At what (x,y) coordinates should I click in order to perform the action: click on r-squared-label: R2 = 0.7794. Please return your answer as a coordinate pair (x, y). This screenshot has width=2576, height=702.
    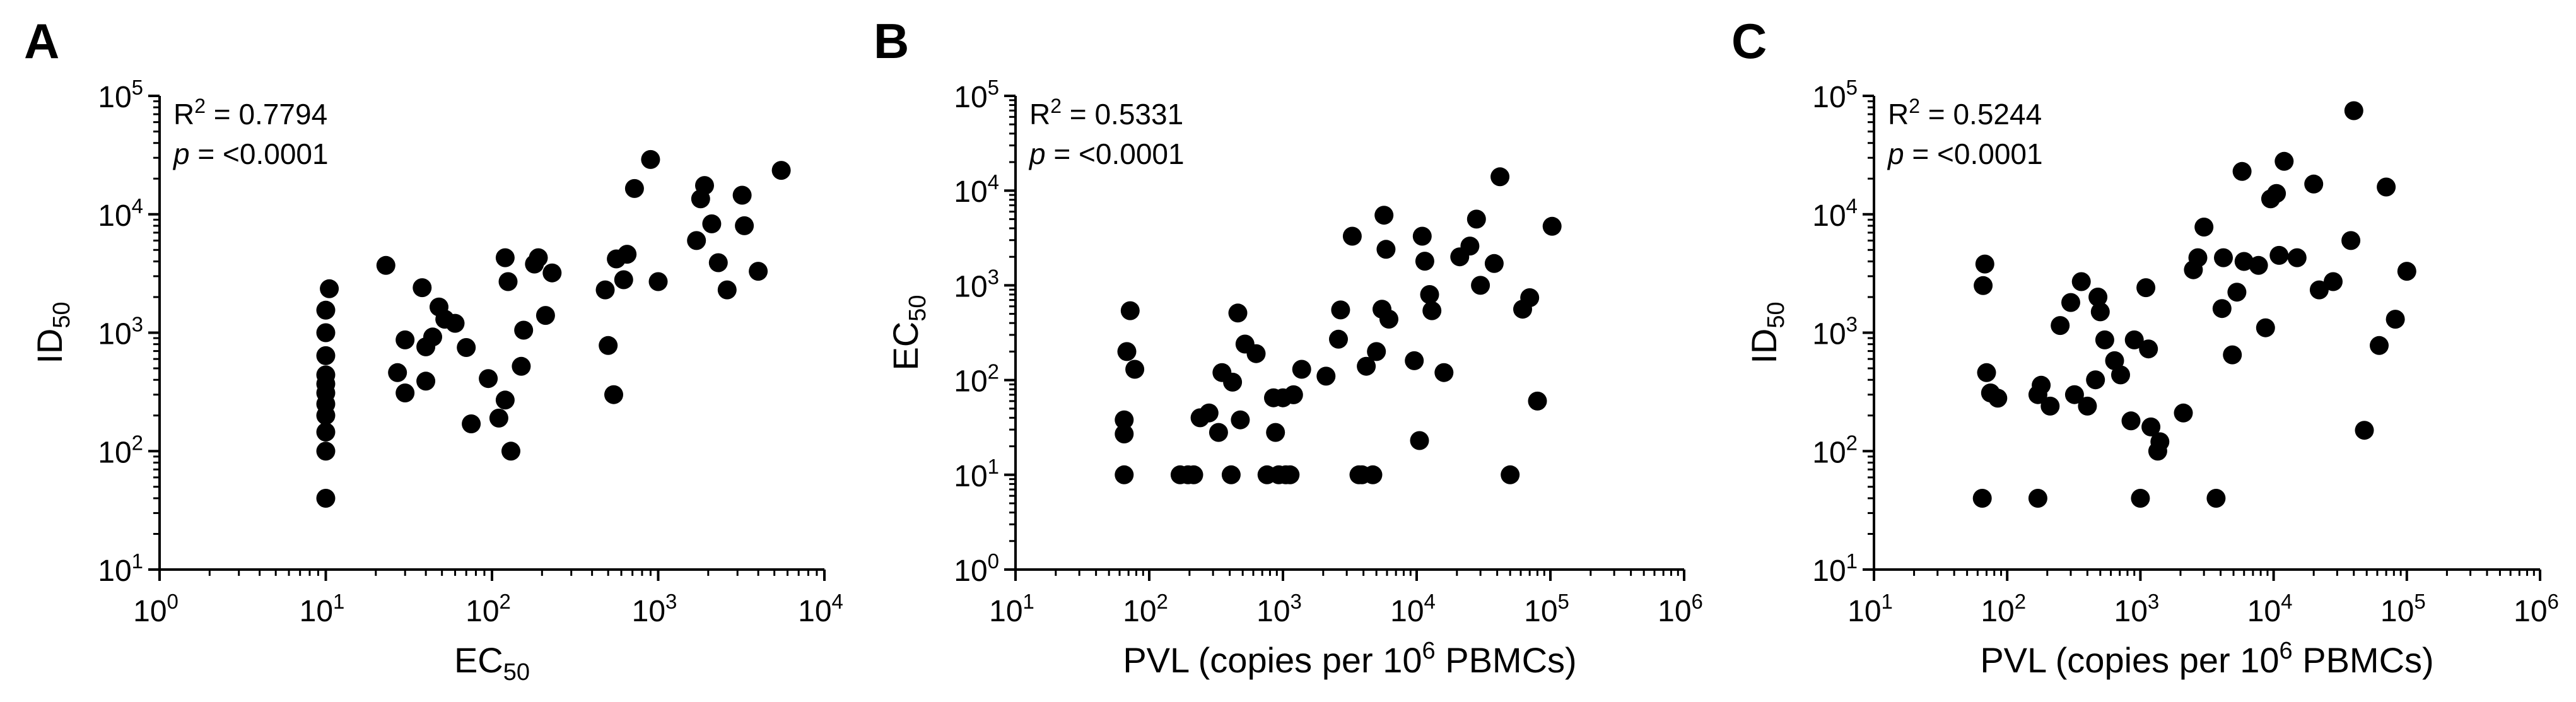
    Looking at the image, I should click on (250, 113).